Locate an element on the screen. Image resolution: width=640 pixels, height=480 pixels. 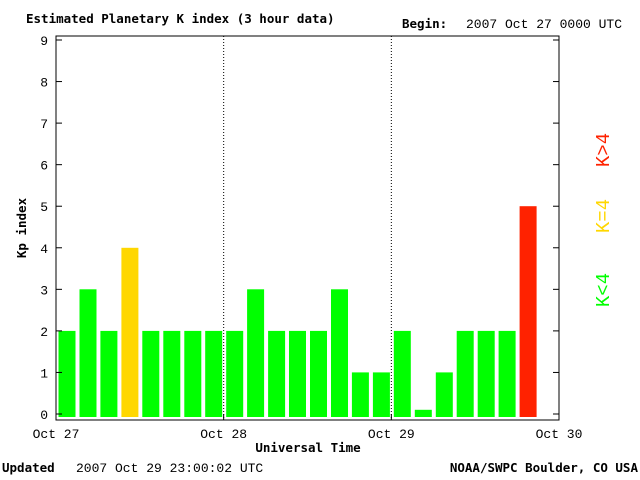
legend-k-below-4: K<4 is located at coordinates (604, 290).